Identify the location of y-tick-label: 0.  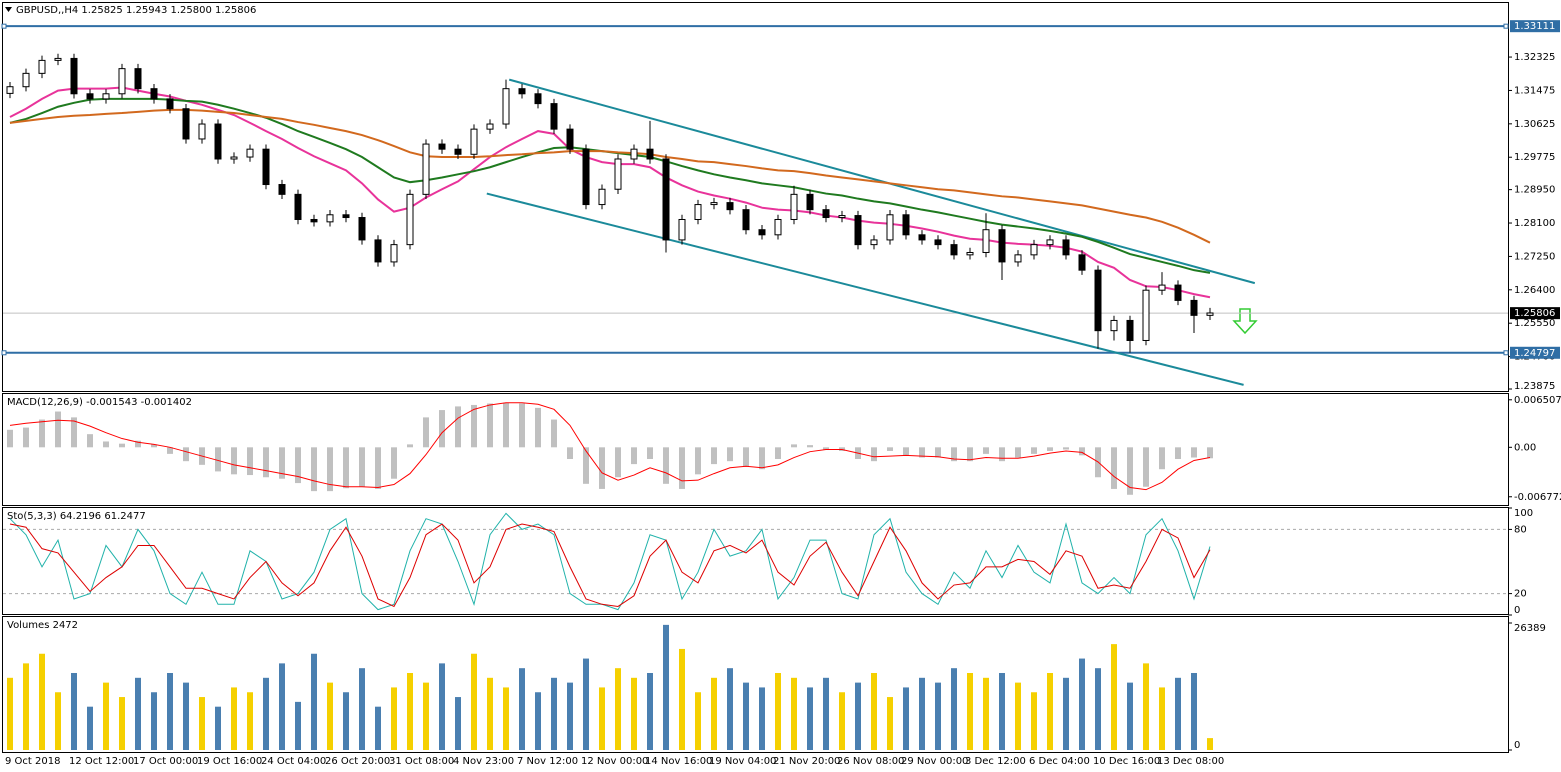
(1517, 745).